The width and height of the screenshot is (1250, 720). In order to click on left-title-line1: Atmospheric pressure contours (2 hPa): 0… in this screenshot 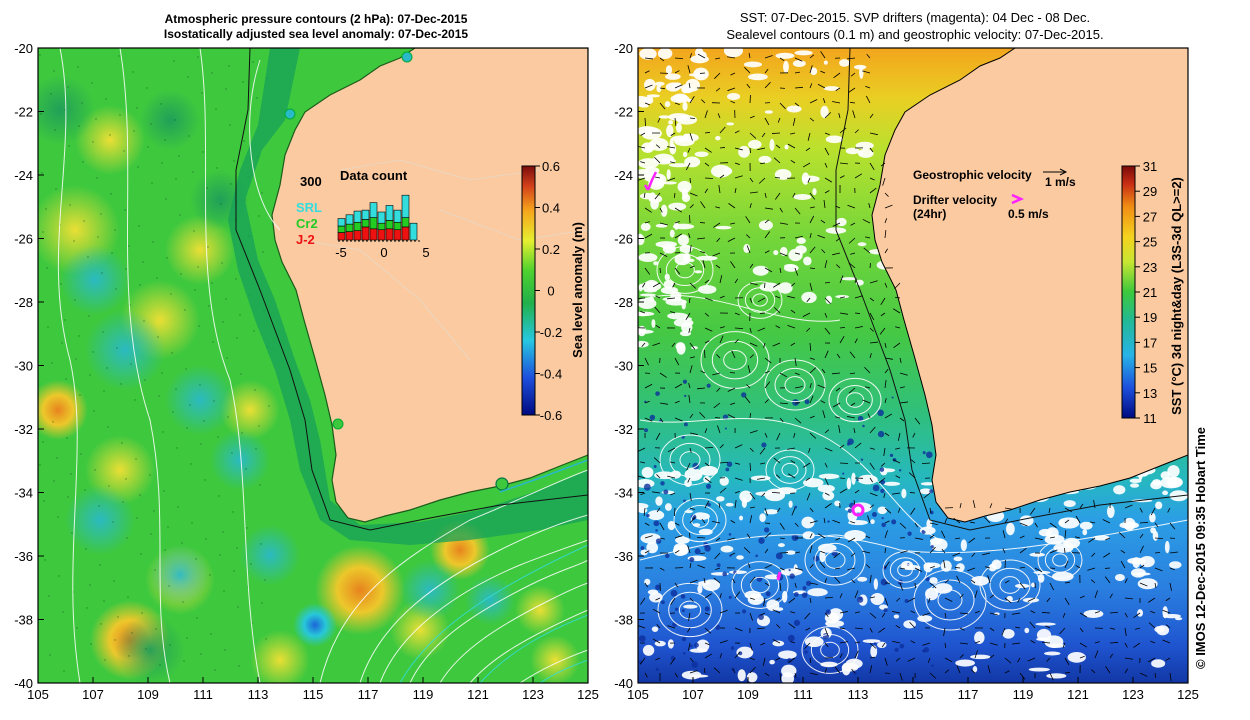, I will do `click(316, 19)`.